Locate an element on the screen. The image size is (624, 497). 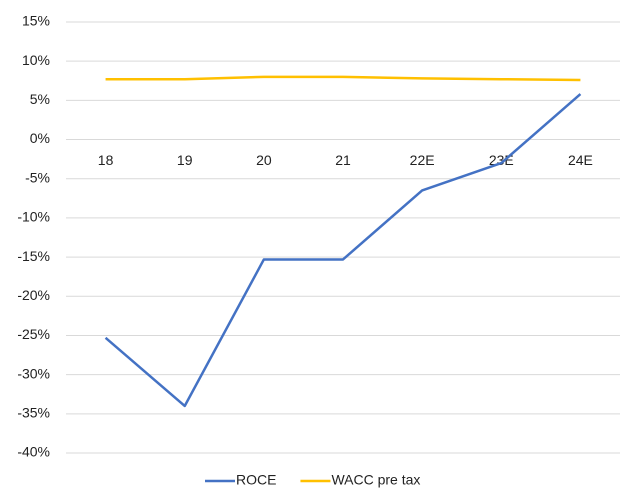
legend-label: ROCE is located at coordinates (256, 480).